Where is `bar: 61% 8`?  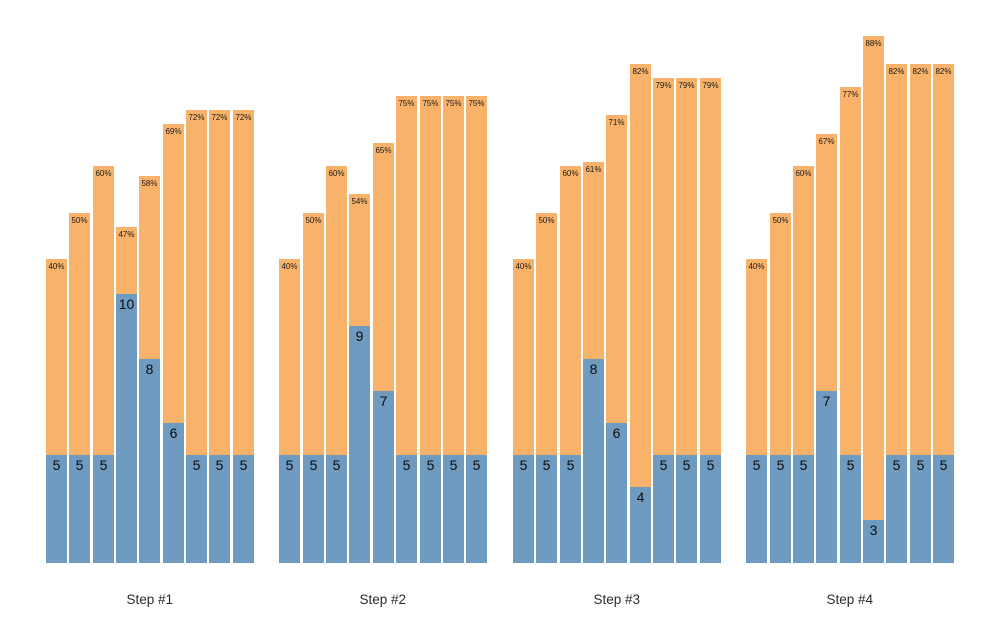
bar: 61% 8 is located at coordinates (593, 362).